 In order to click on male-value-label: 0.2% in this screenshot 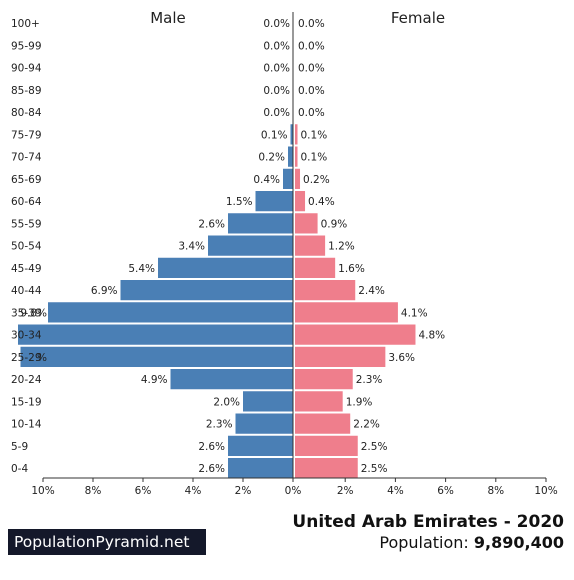, I will do `click(271, 158)`.